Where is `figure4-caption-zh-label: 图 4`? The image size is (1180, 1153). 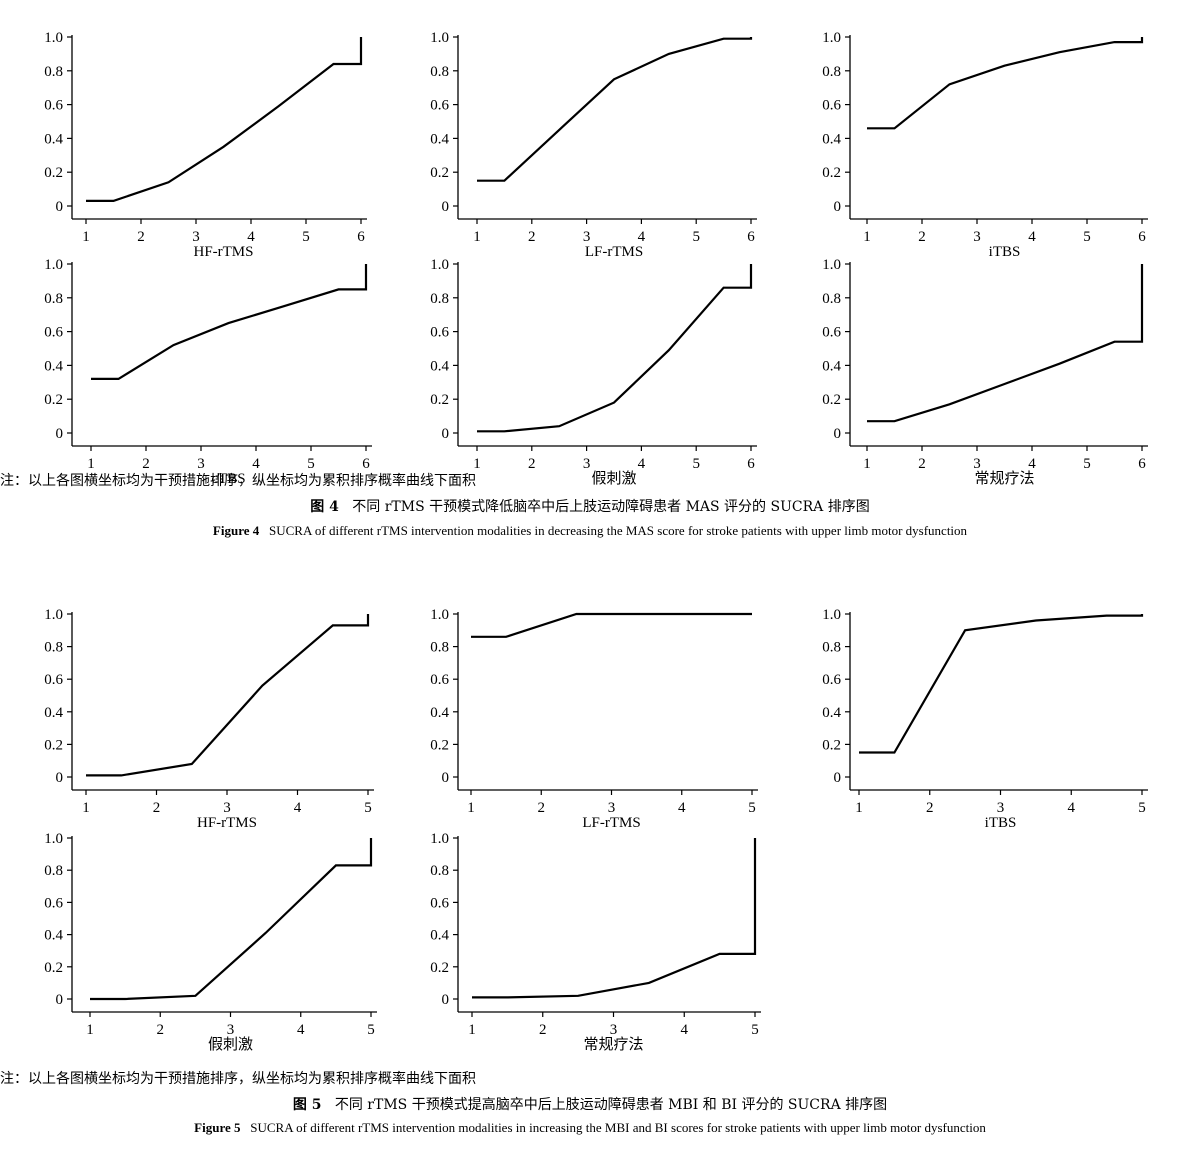
figure4-caption-zh-label: 图 4 is located at coordinates (324, 507).